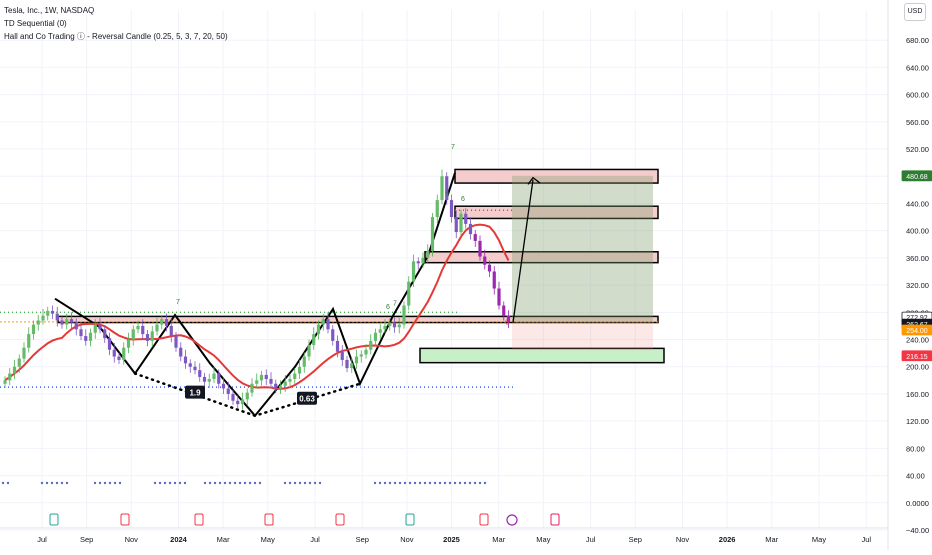 This screenshot has height=555, width=932. Describe the element at coordinates (49, 10) in the screenshot. I see `symbol-line: Tesla, Inc., 1W, NASDAQ` at that location.